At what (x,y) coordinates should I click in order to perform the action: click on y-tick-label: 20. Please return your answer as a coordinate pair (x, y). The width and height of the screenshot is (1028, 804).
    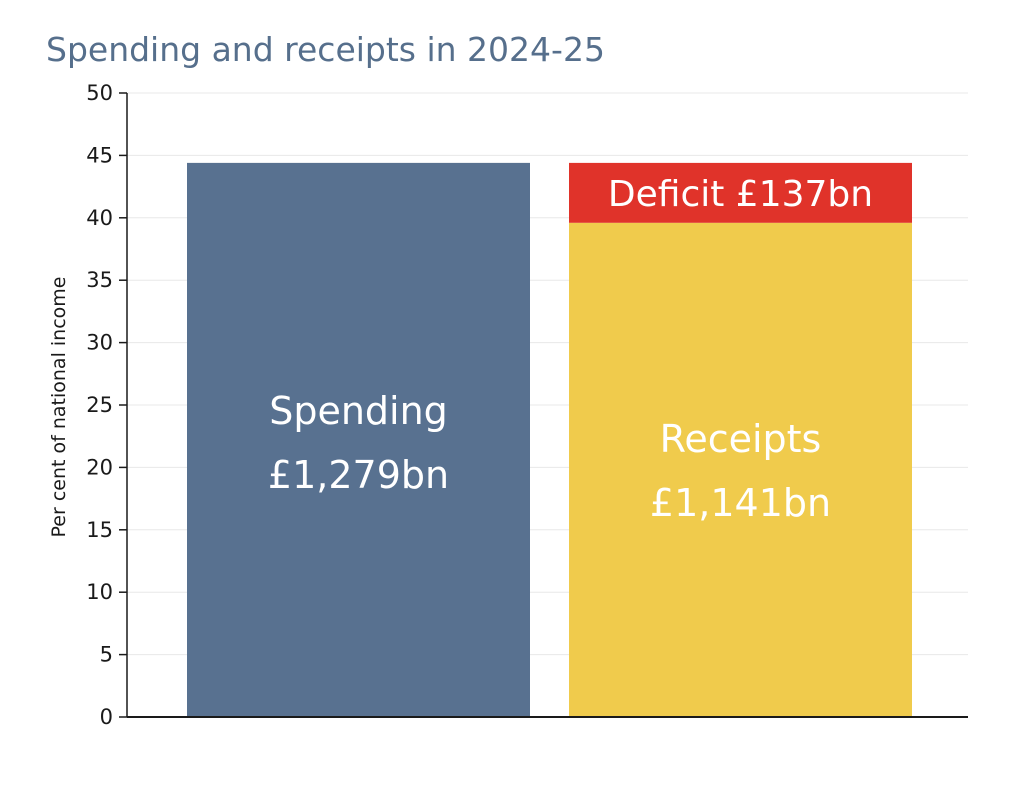
    Looking at the image, I should click on (99, 467).